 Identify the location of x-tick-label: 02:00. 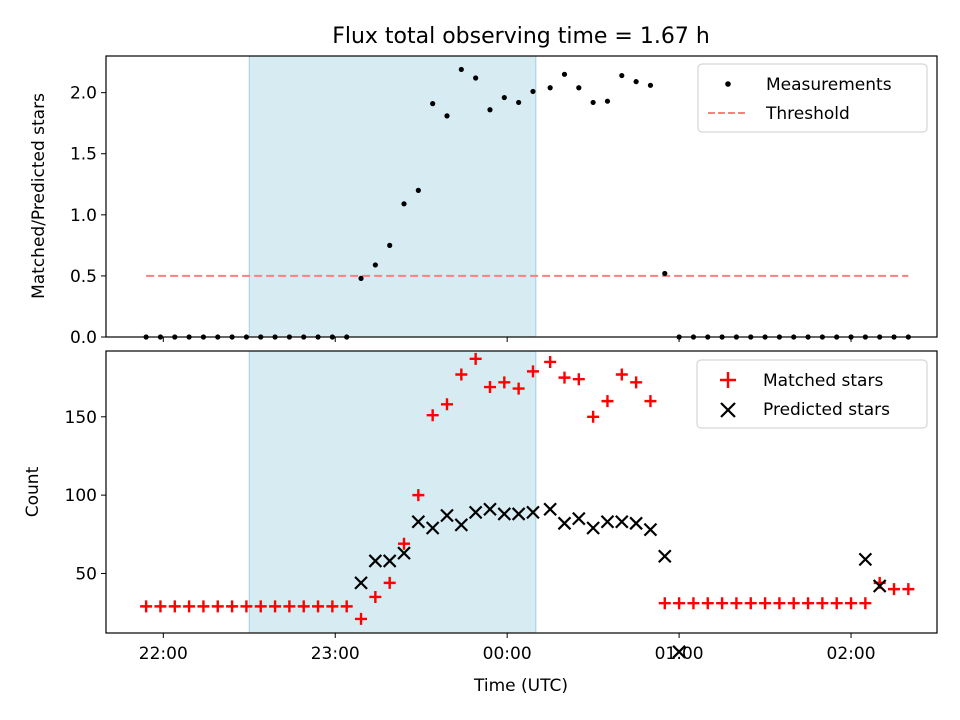
(851, 654).